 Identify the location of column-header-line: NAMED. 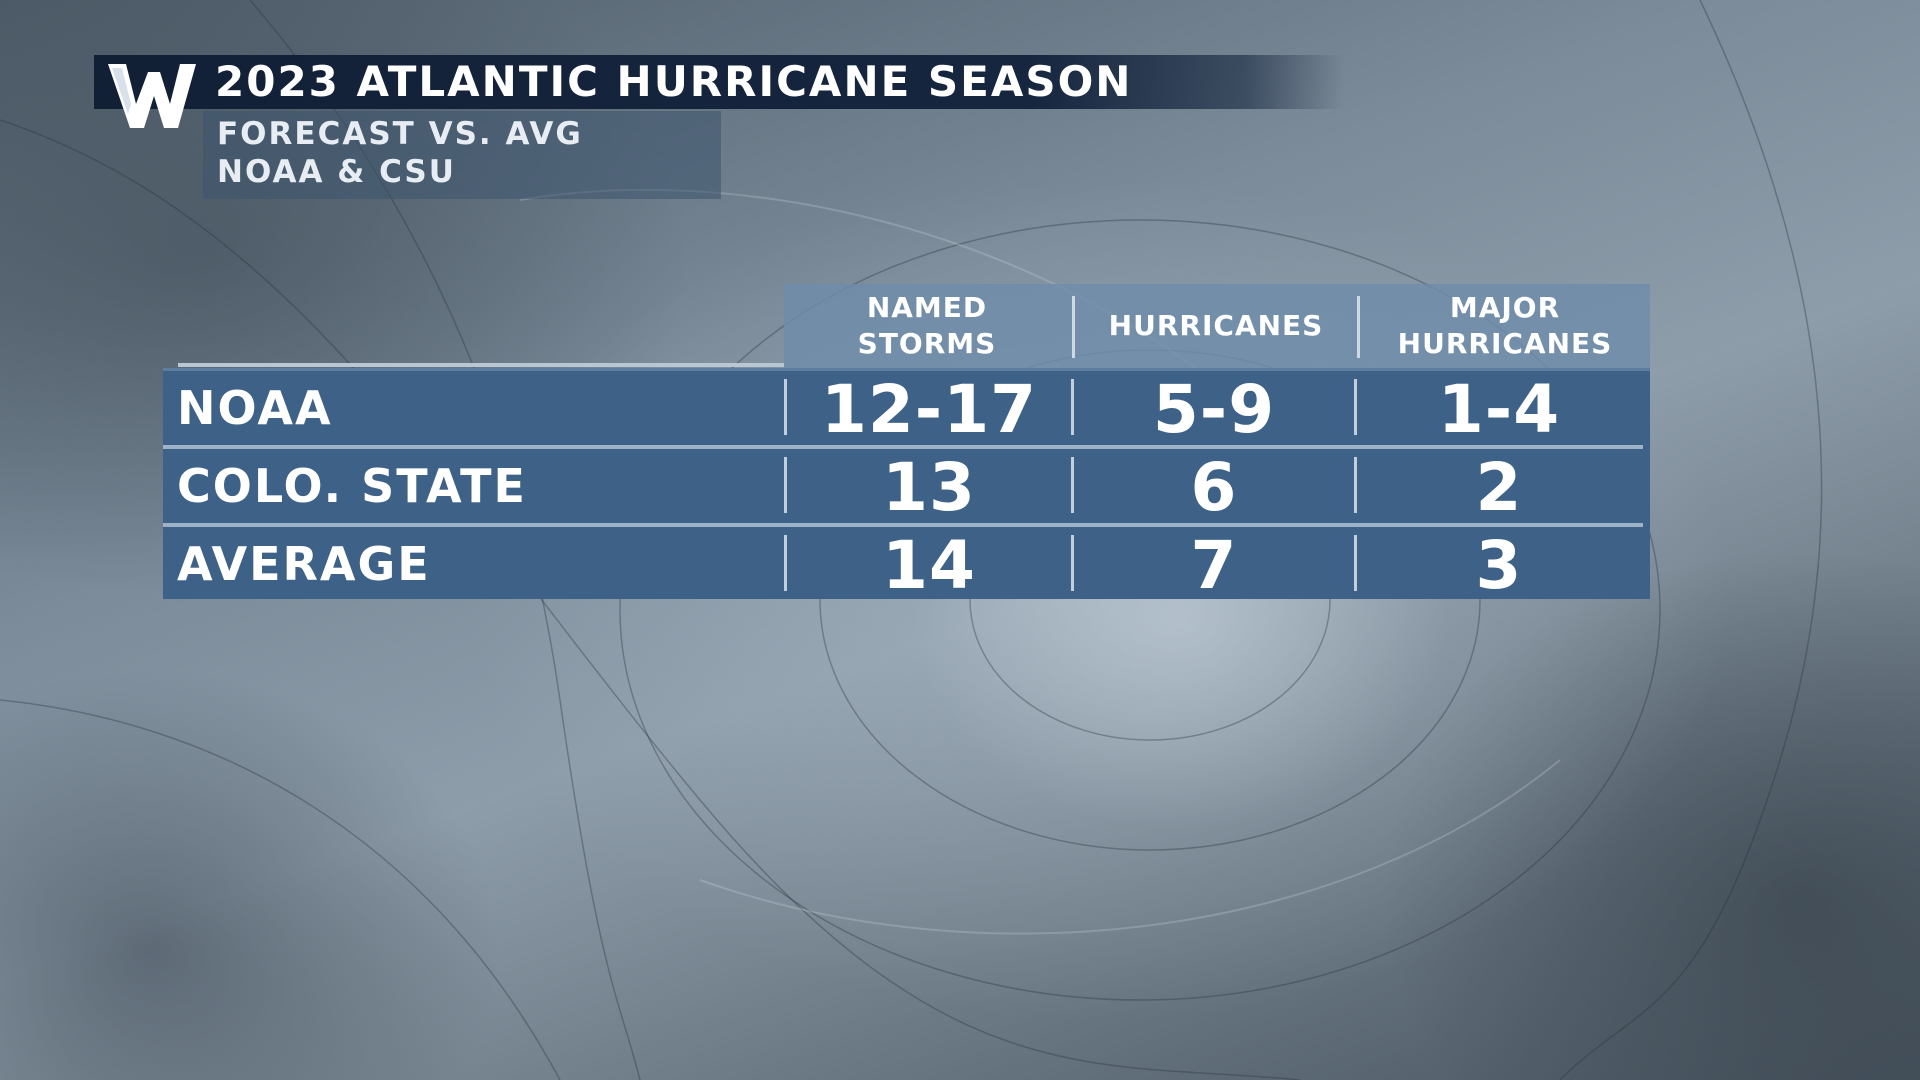
(927, 307).